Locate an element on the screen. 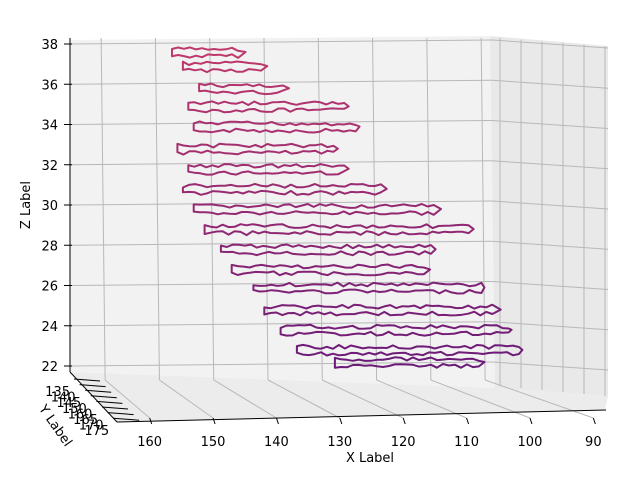  z-tick-label: 38 is located at coordinates (49, 45).